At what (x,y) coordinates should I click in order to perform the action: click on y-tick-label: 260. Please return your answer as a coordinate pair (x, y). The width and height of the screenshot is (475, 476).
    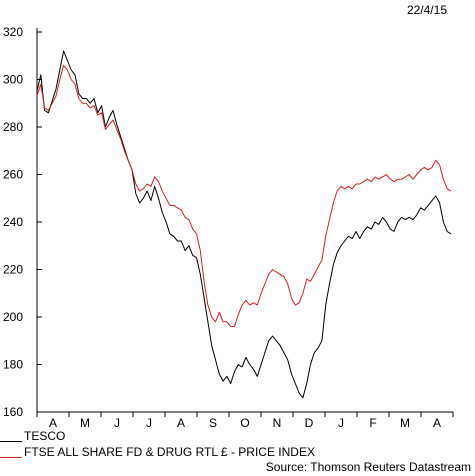
    Looking at the image, I should click on (13, 175).